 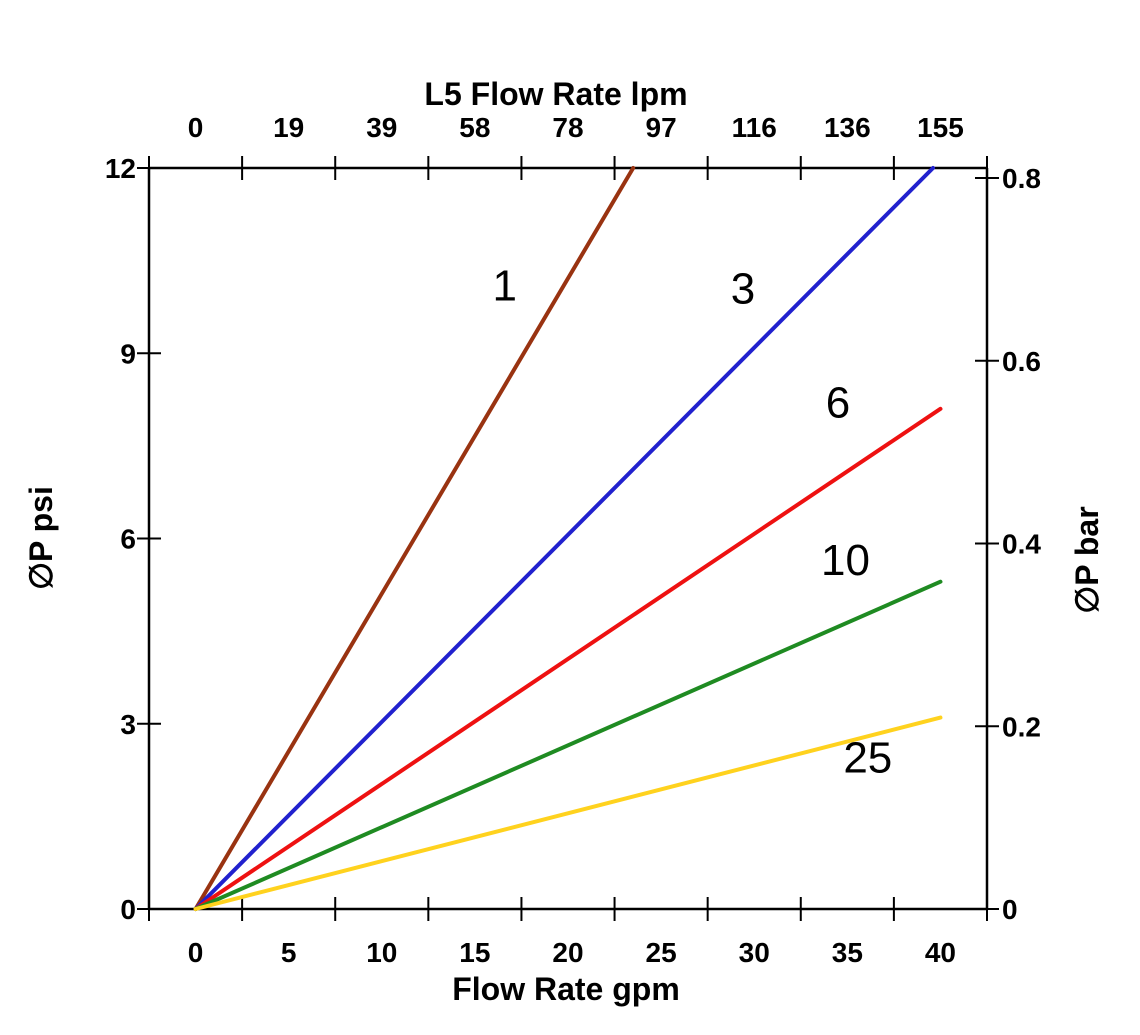 What do you see at coordinates (41, 538) in the screenshot?
I see `left-axis-title: ∅P psi` at bounding box center [41, 538].